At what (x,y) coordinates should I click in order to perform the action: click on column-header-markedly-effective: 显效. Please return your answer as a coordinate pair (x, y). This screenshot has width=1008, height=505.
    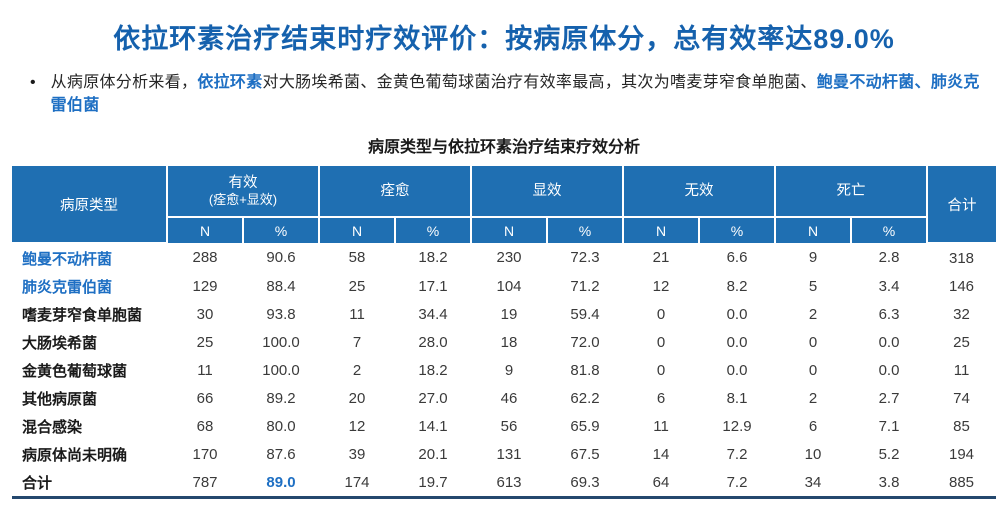
    Looking at the image, I should click on (547, 191).